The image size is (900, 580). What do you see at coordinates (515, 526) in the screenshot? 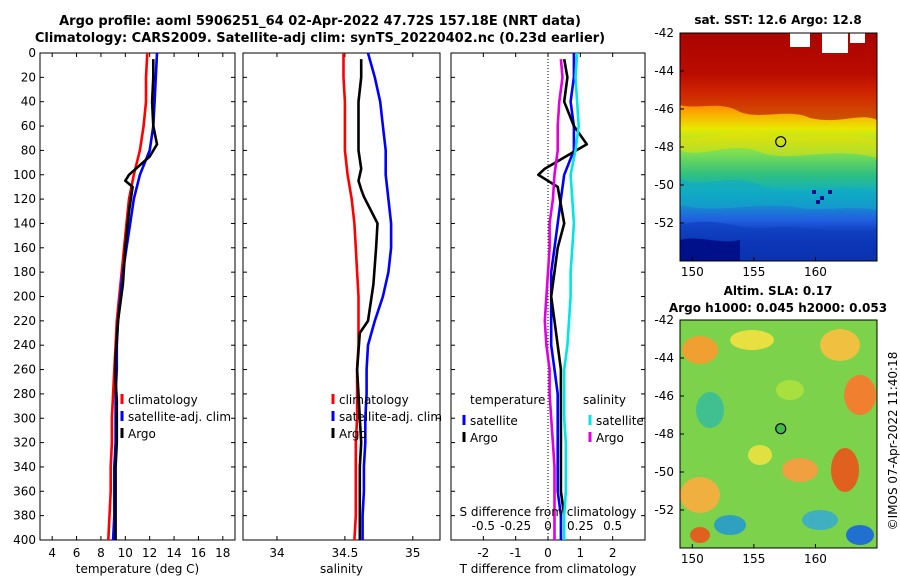
I see `diff-s-tick-label: -0.25` at bounding box center [515, 526].